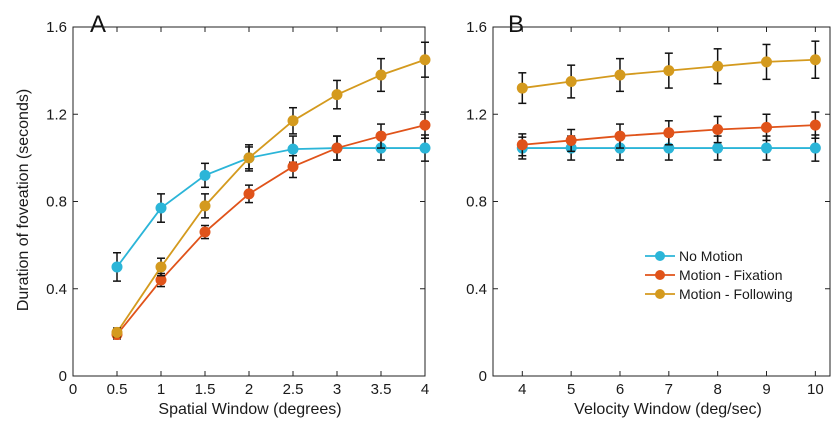  Describe the element at coordinates (73, 389) in the screenshot. I see `x-tick-label: 0` at that location.